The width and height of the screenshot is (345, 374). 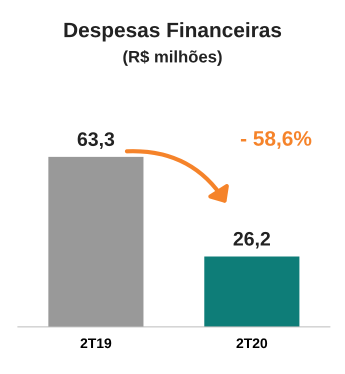 I want to click on data-label: 63,3, so click(x=96, y=140).